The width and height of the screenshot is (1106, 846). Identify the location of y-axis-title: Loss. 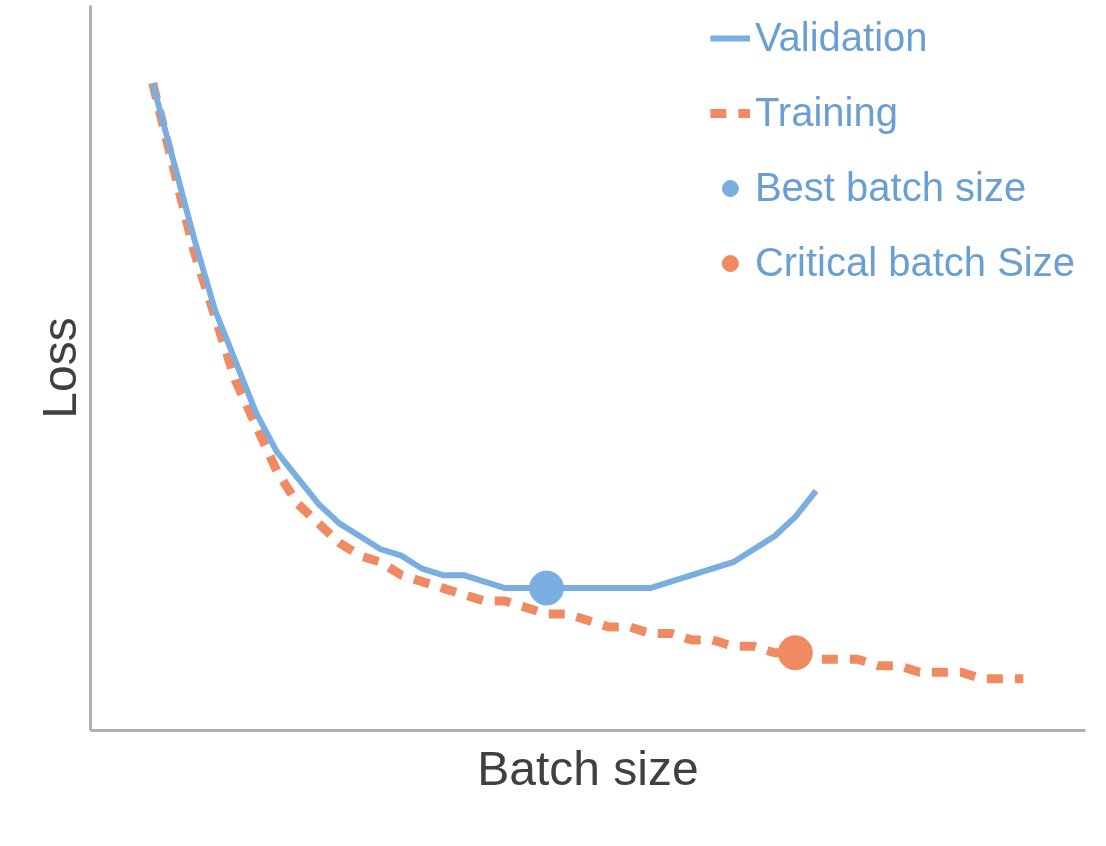
(59, 368).